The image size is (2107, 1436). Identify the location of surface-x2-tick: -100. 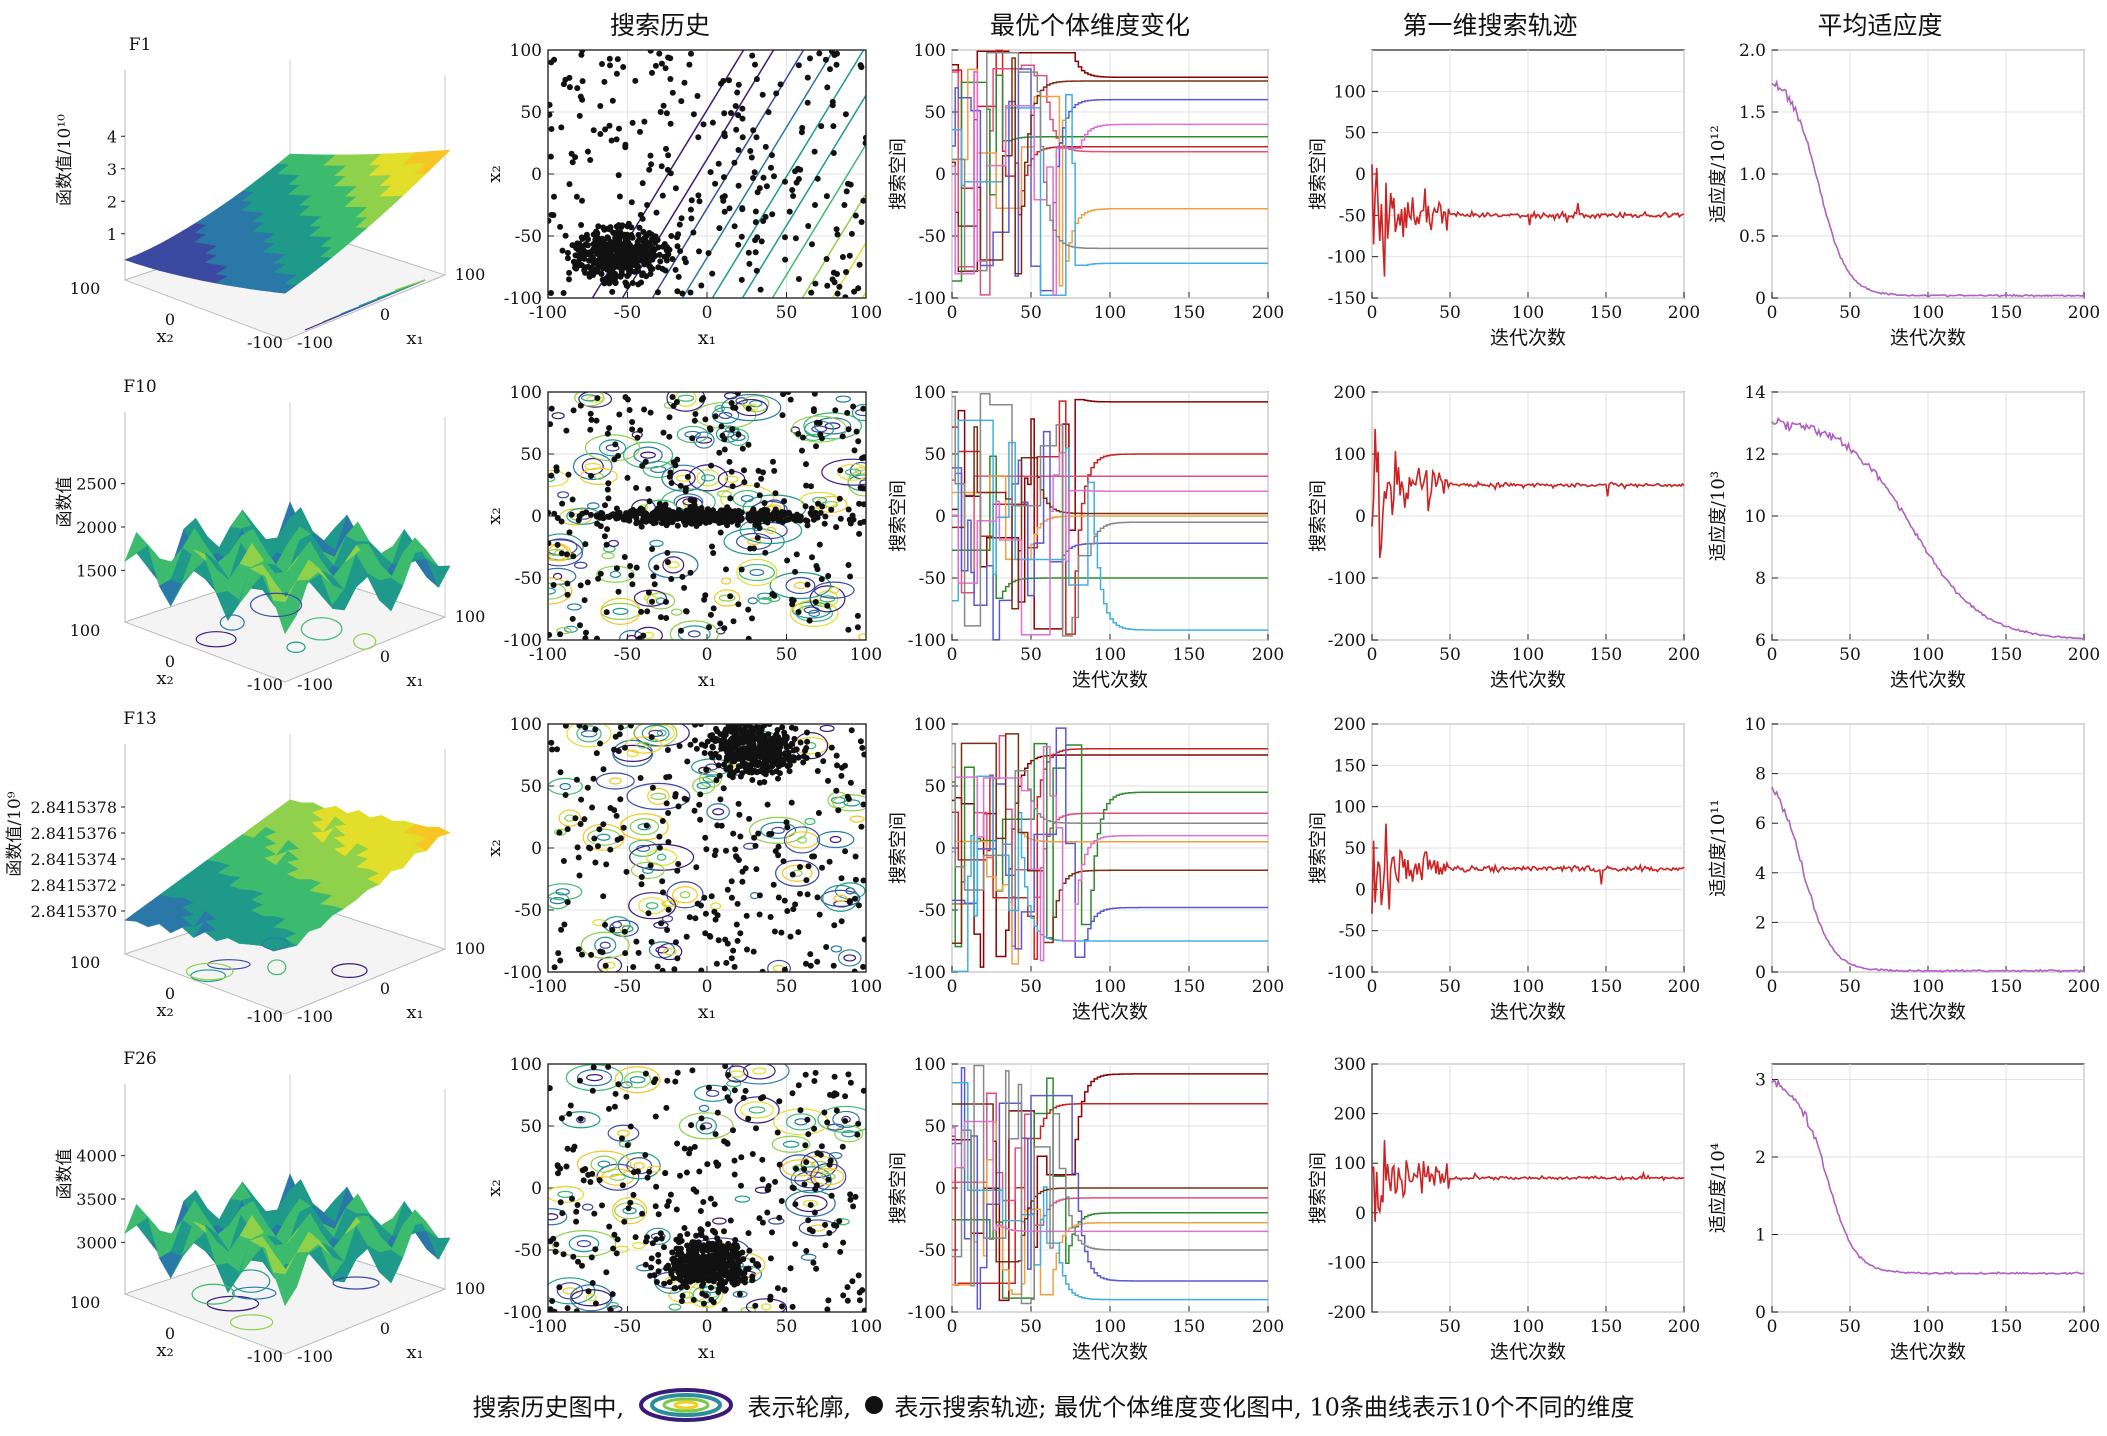
(265, 684).